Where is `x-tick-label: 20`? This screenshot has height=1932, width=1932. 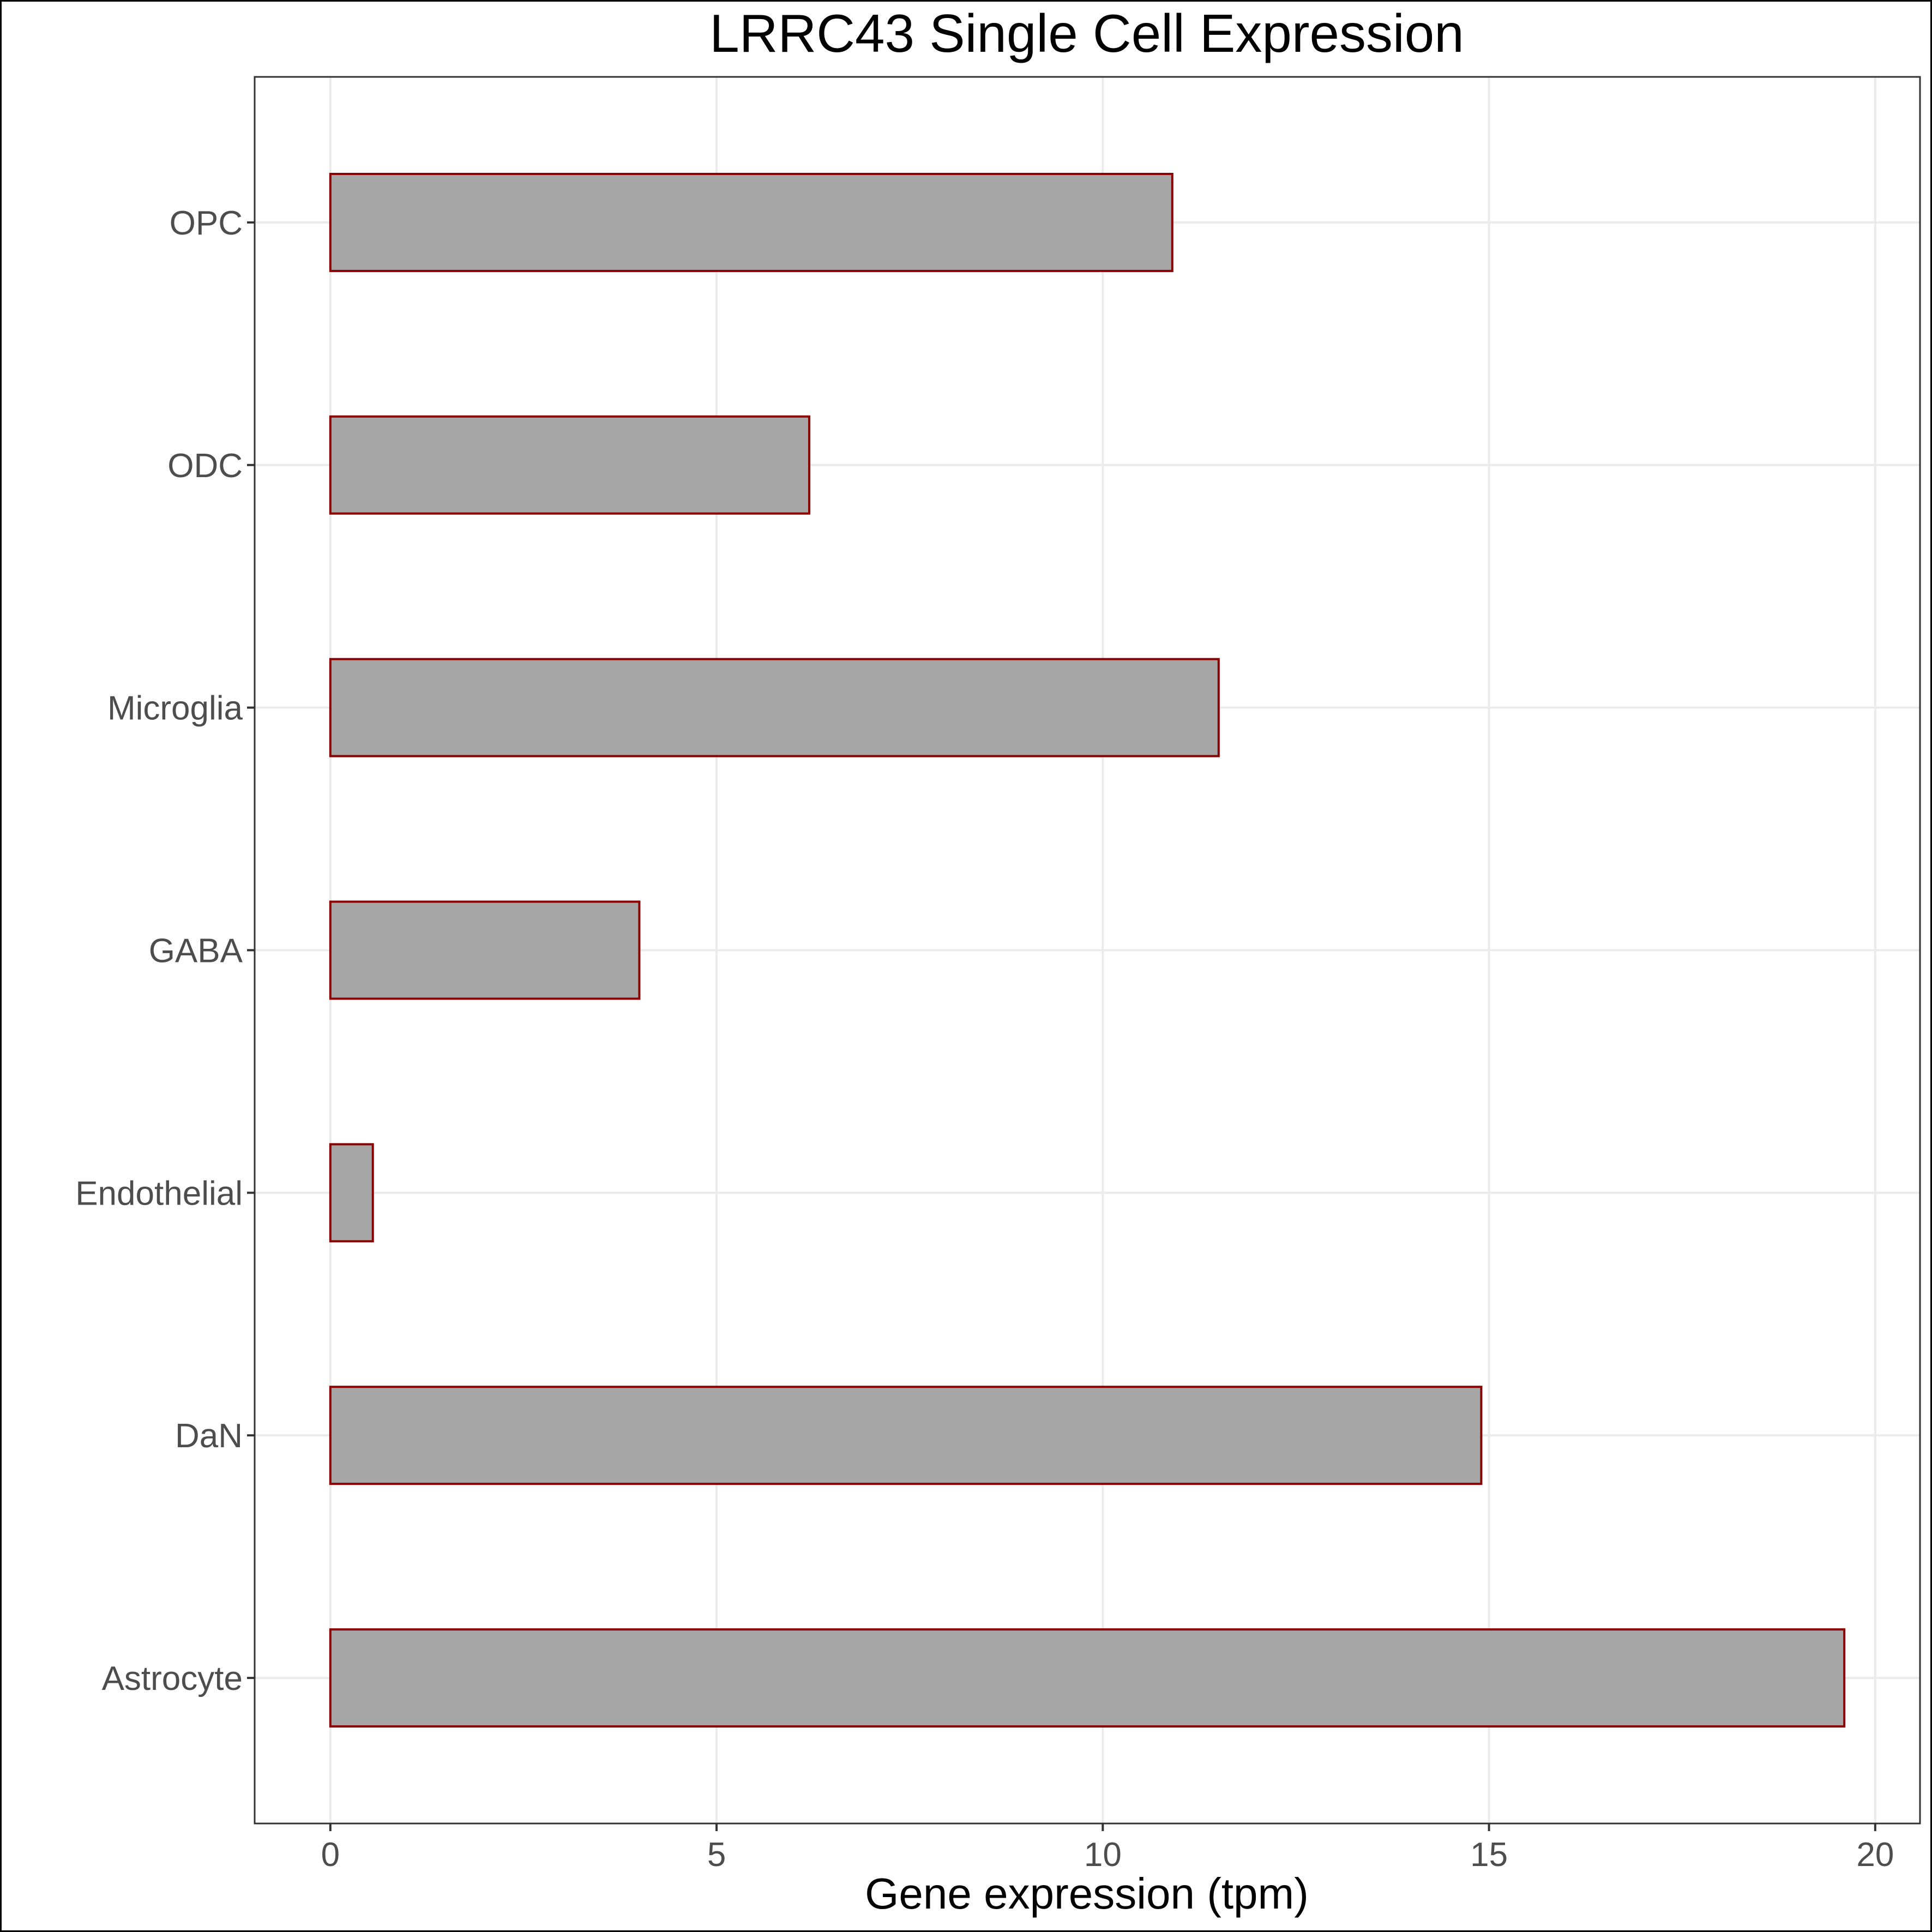
x-tick-label: 20 is located at coordinates (1875, 1855).